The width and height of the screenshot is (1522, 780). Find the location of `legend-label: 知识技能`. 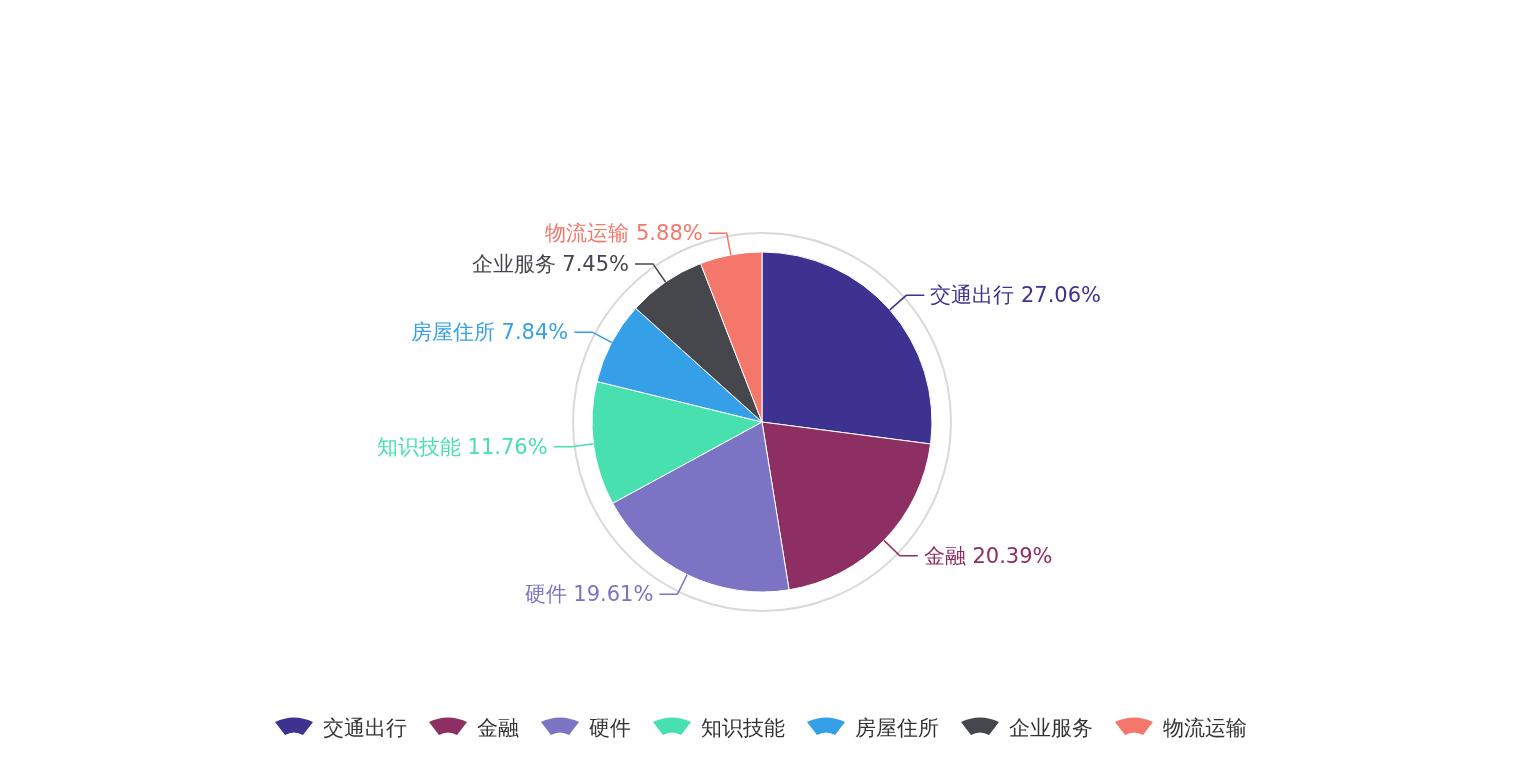

legend-label: 知识技能 is located at coordinates (743, 728).